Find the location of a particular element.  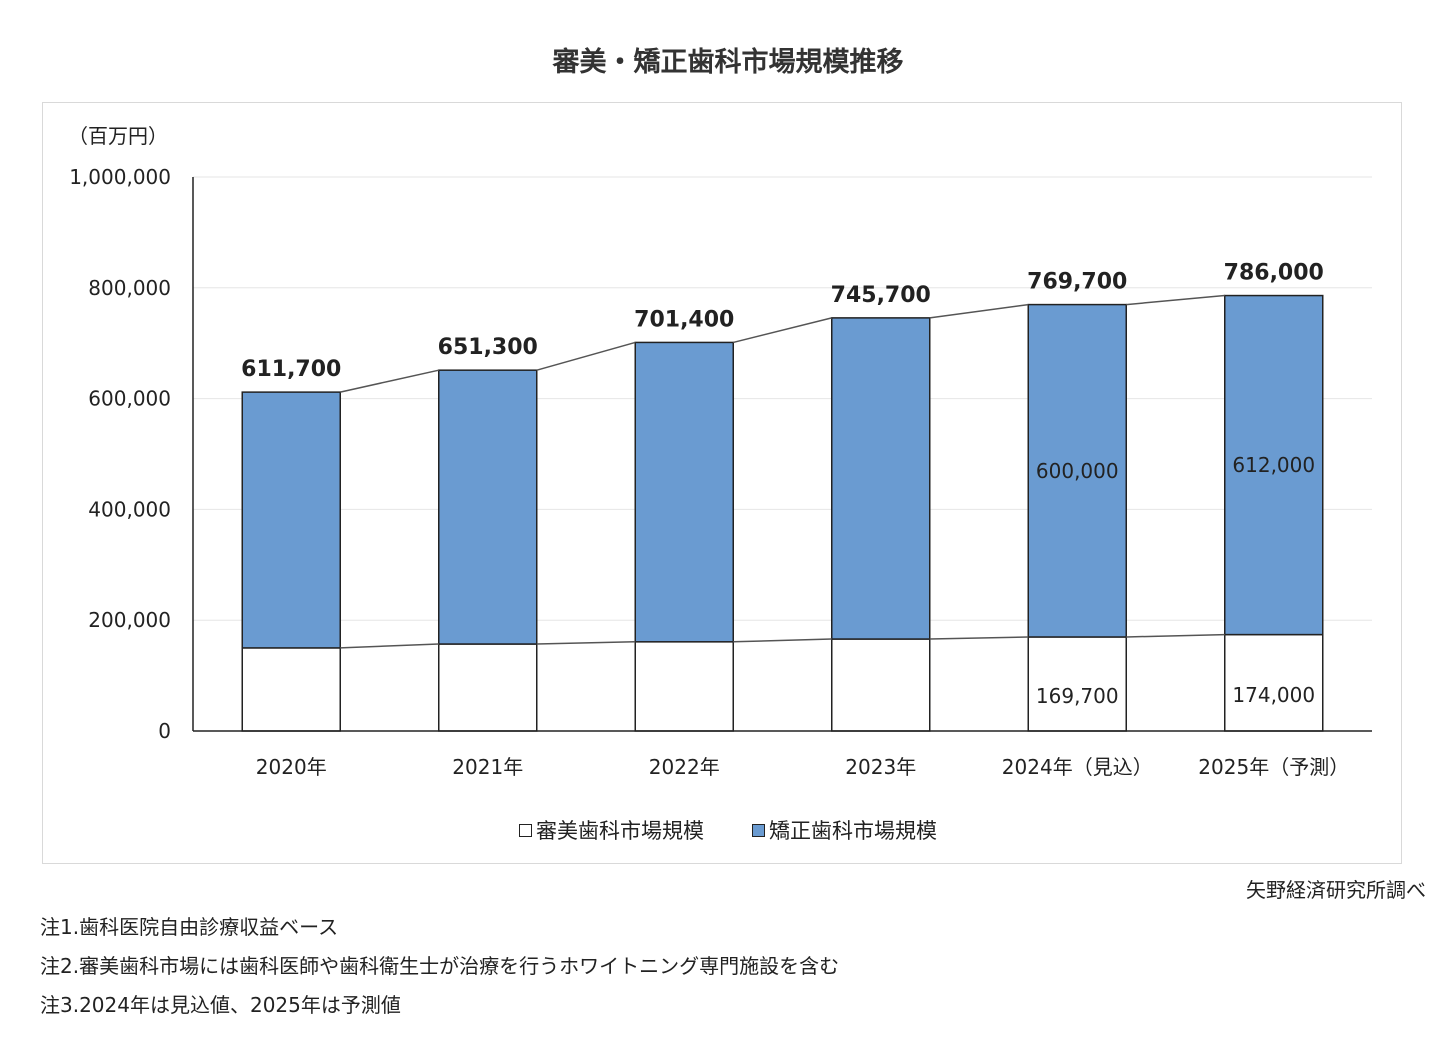

segment-label-ortho: 600,000 is located at coordinates (1077, 471).